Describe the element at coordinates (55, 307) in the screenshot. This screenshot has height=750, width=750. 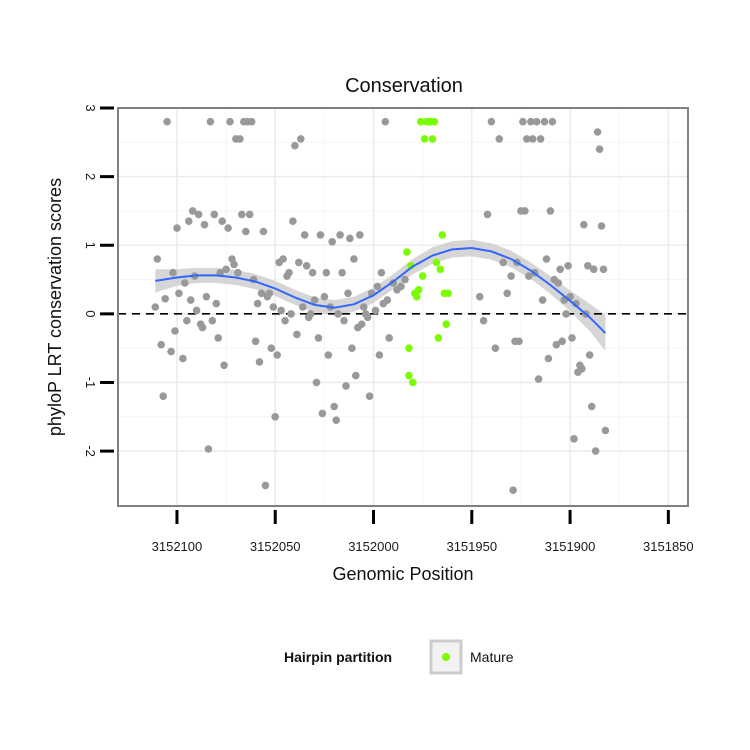
I see `y-axis-title: phyloP LRT conservation scores` at that location.